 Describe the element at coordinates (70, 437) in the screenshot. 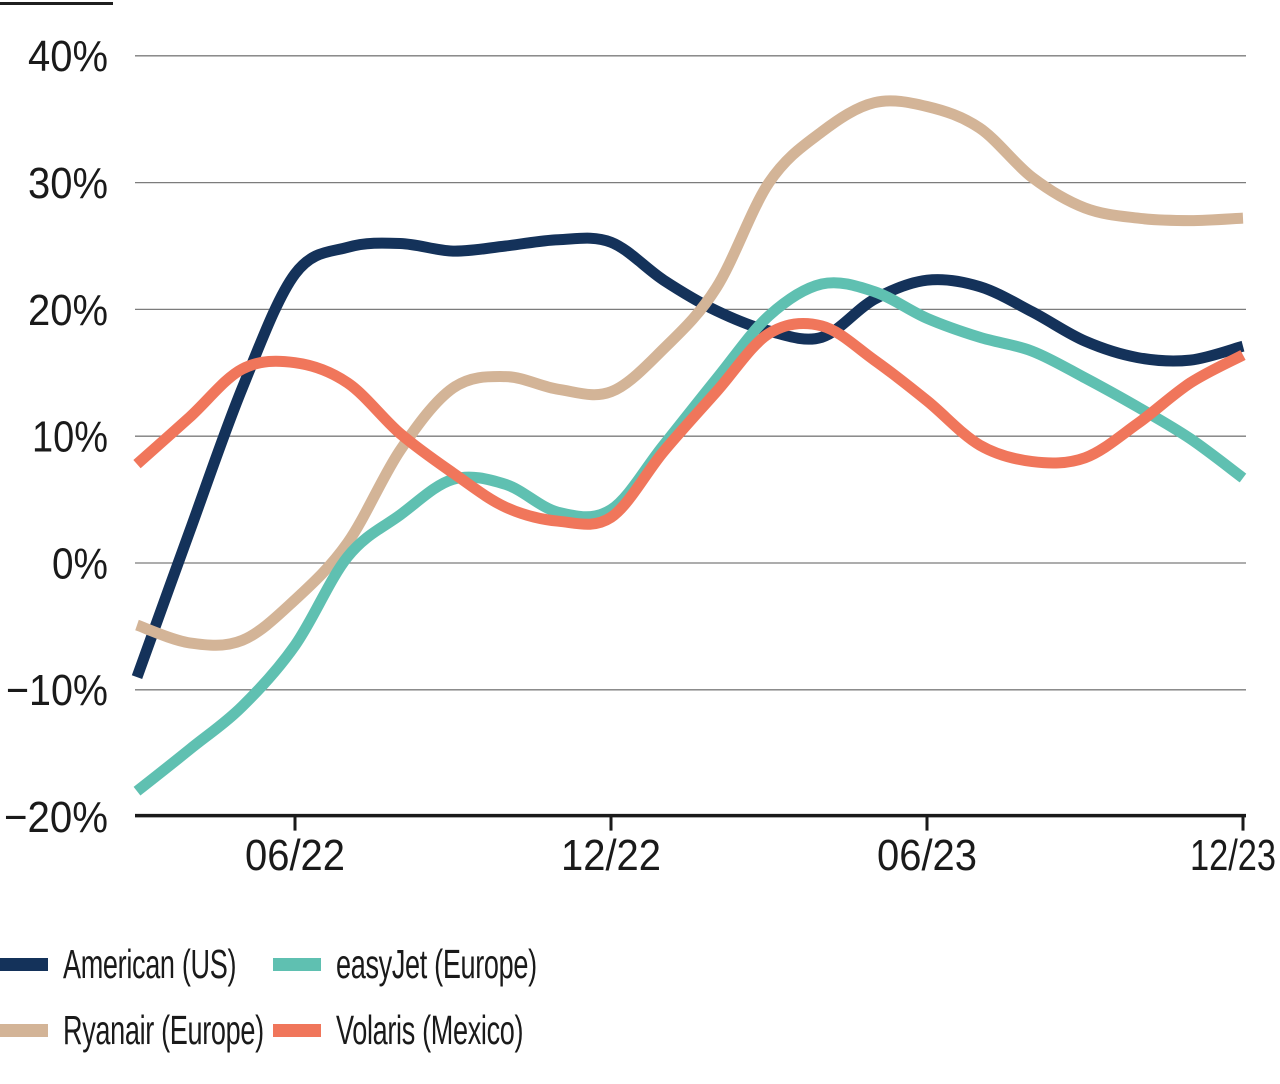

I see `y-tick-label: 10%` at that location.